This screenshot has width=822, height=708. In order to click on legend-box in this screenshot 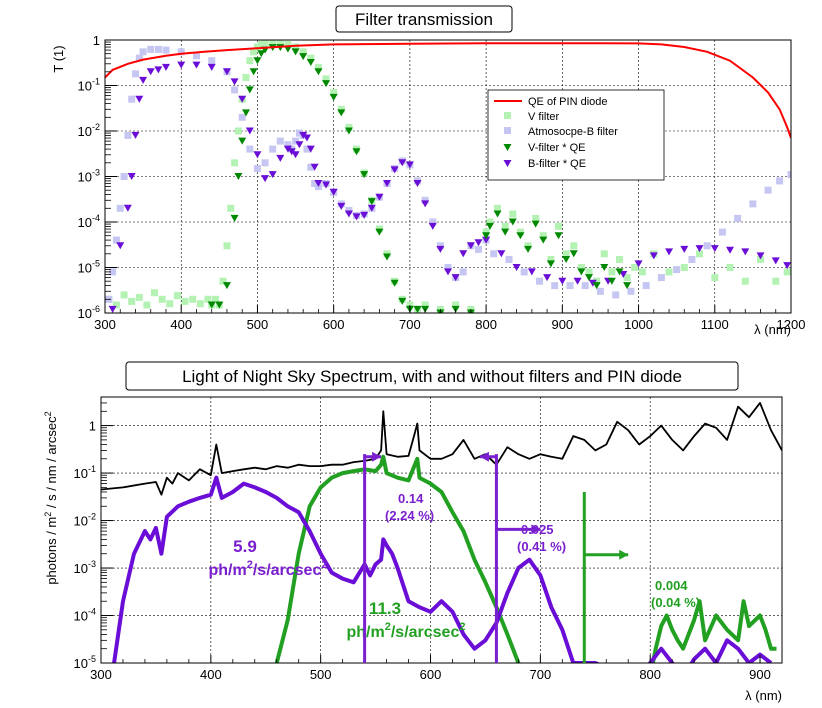, I will do `click(576, 135)`.